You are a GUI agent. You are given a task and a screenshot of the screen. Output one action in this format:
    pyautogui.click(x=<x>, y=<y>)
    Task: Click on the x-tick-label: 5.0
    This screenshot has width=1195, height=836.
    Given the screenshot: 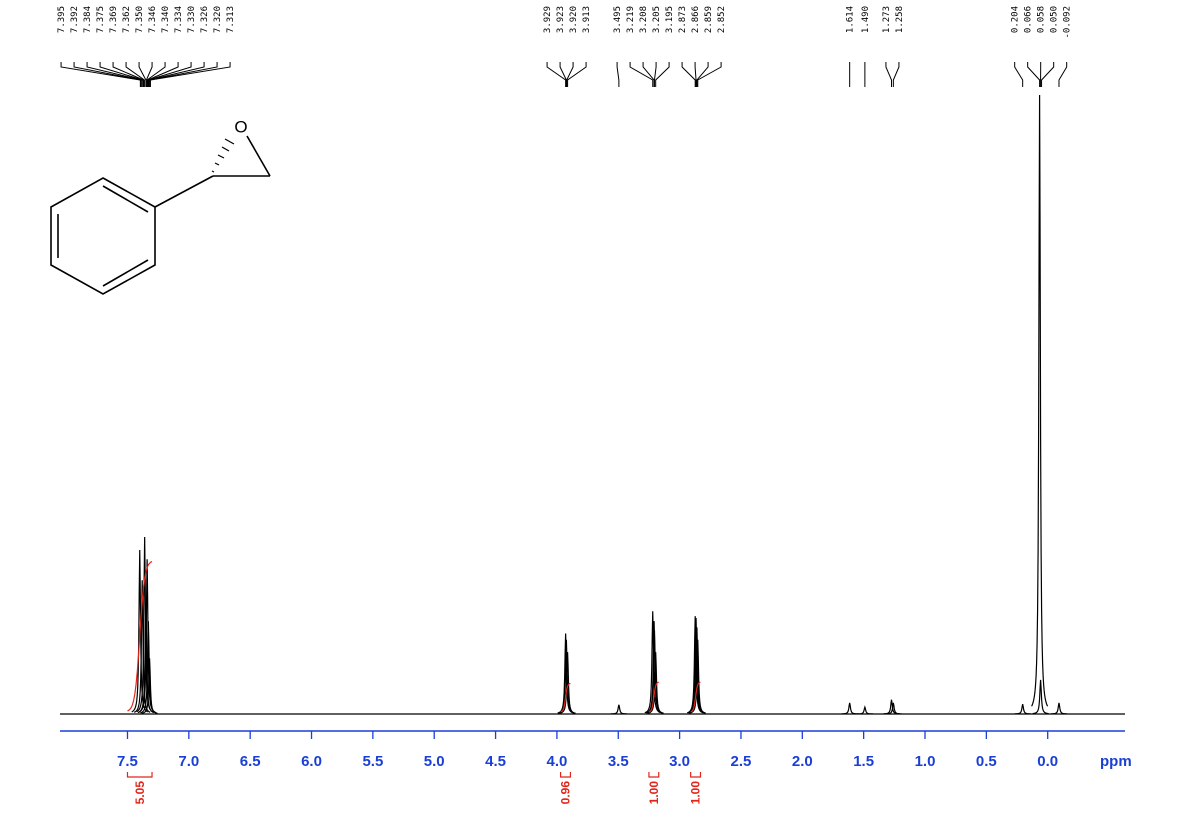 What is the action you would take?
    pyautogui.click(x=434, y=761)
    